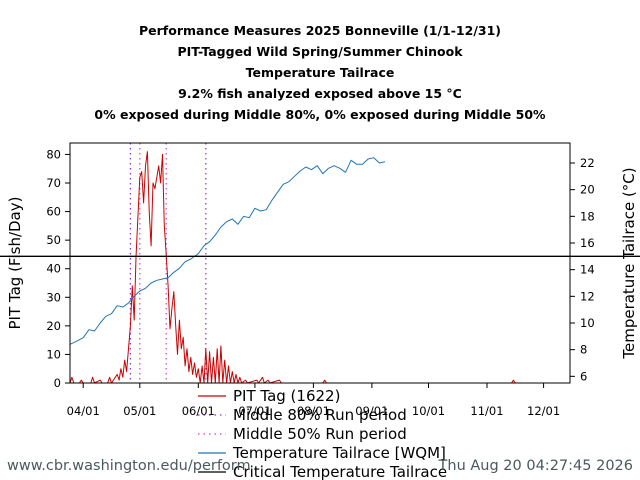 The width and height of the screenshot is (640, 480). Describe the element at coordinates (340, 471) in the screenshot. I see `legend-label: Critical Temperature Tailrace` at that location.